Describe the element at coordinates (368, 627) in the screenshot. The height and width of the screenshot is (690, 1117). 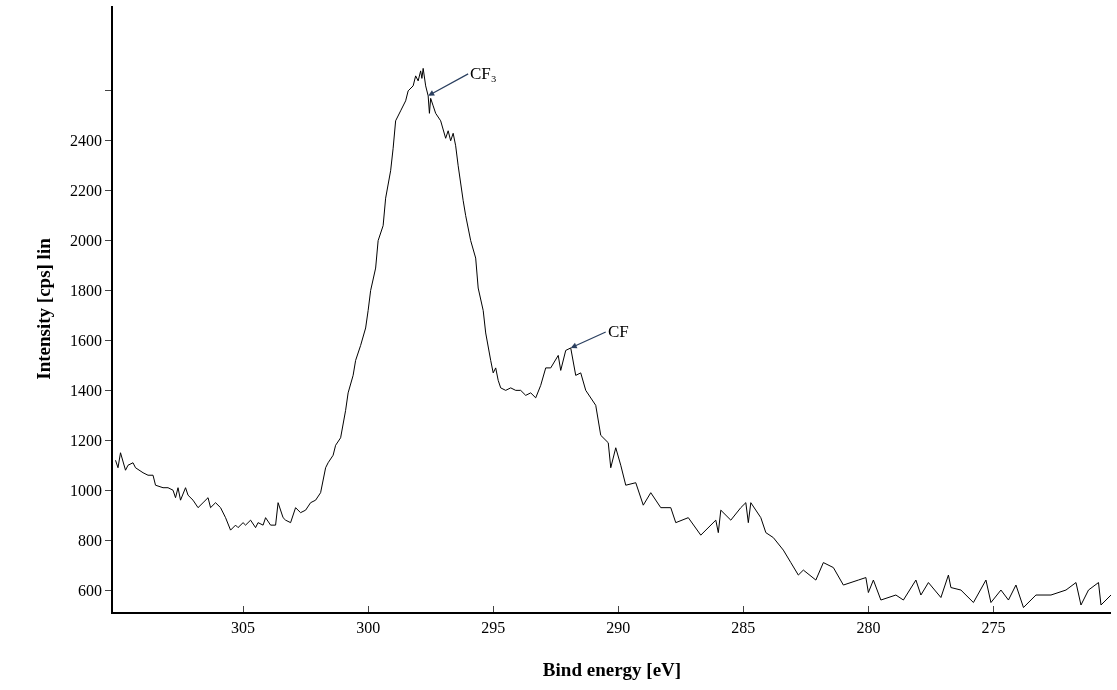
I see `x-tick-label: 300` at that location.